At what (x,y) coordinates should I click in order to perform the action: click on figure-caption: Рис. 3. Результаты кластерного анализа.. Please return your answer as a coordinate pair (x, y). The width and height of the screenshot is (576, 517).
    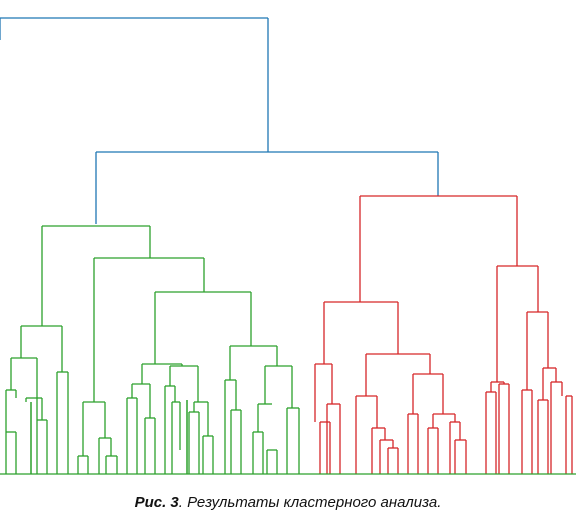
    Looking at the image, I should click on (288, 502).